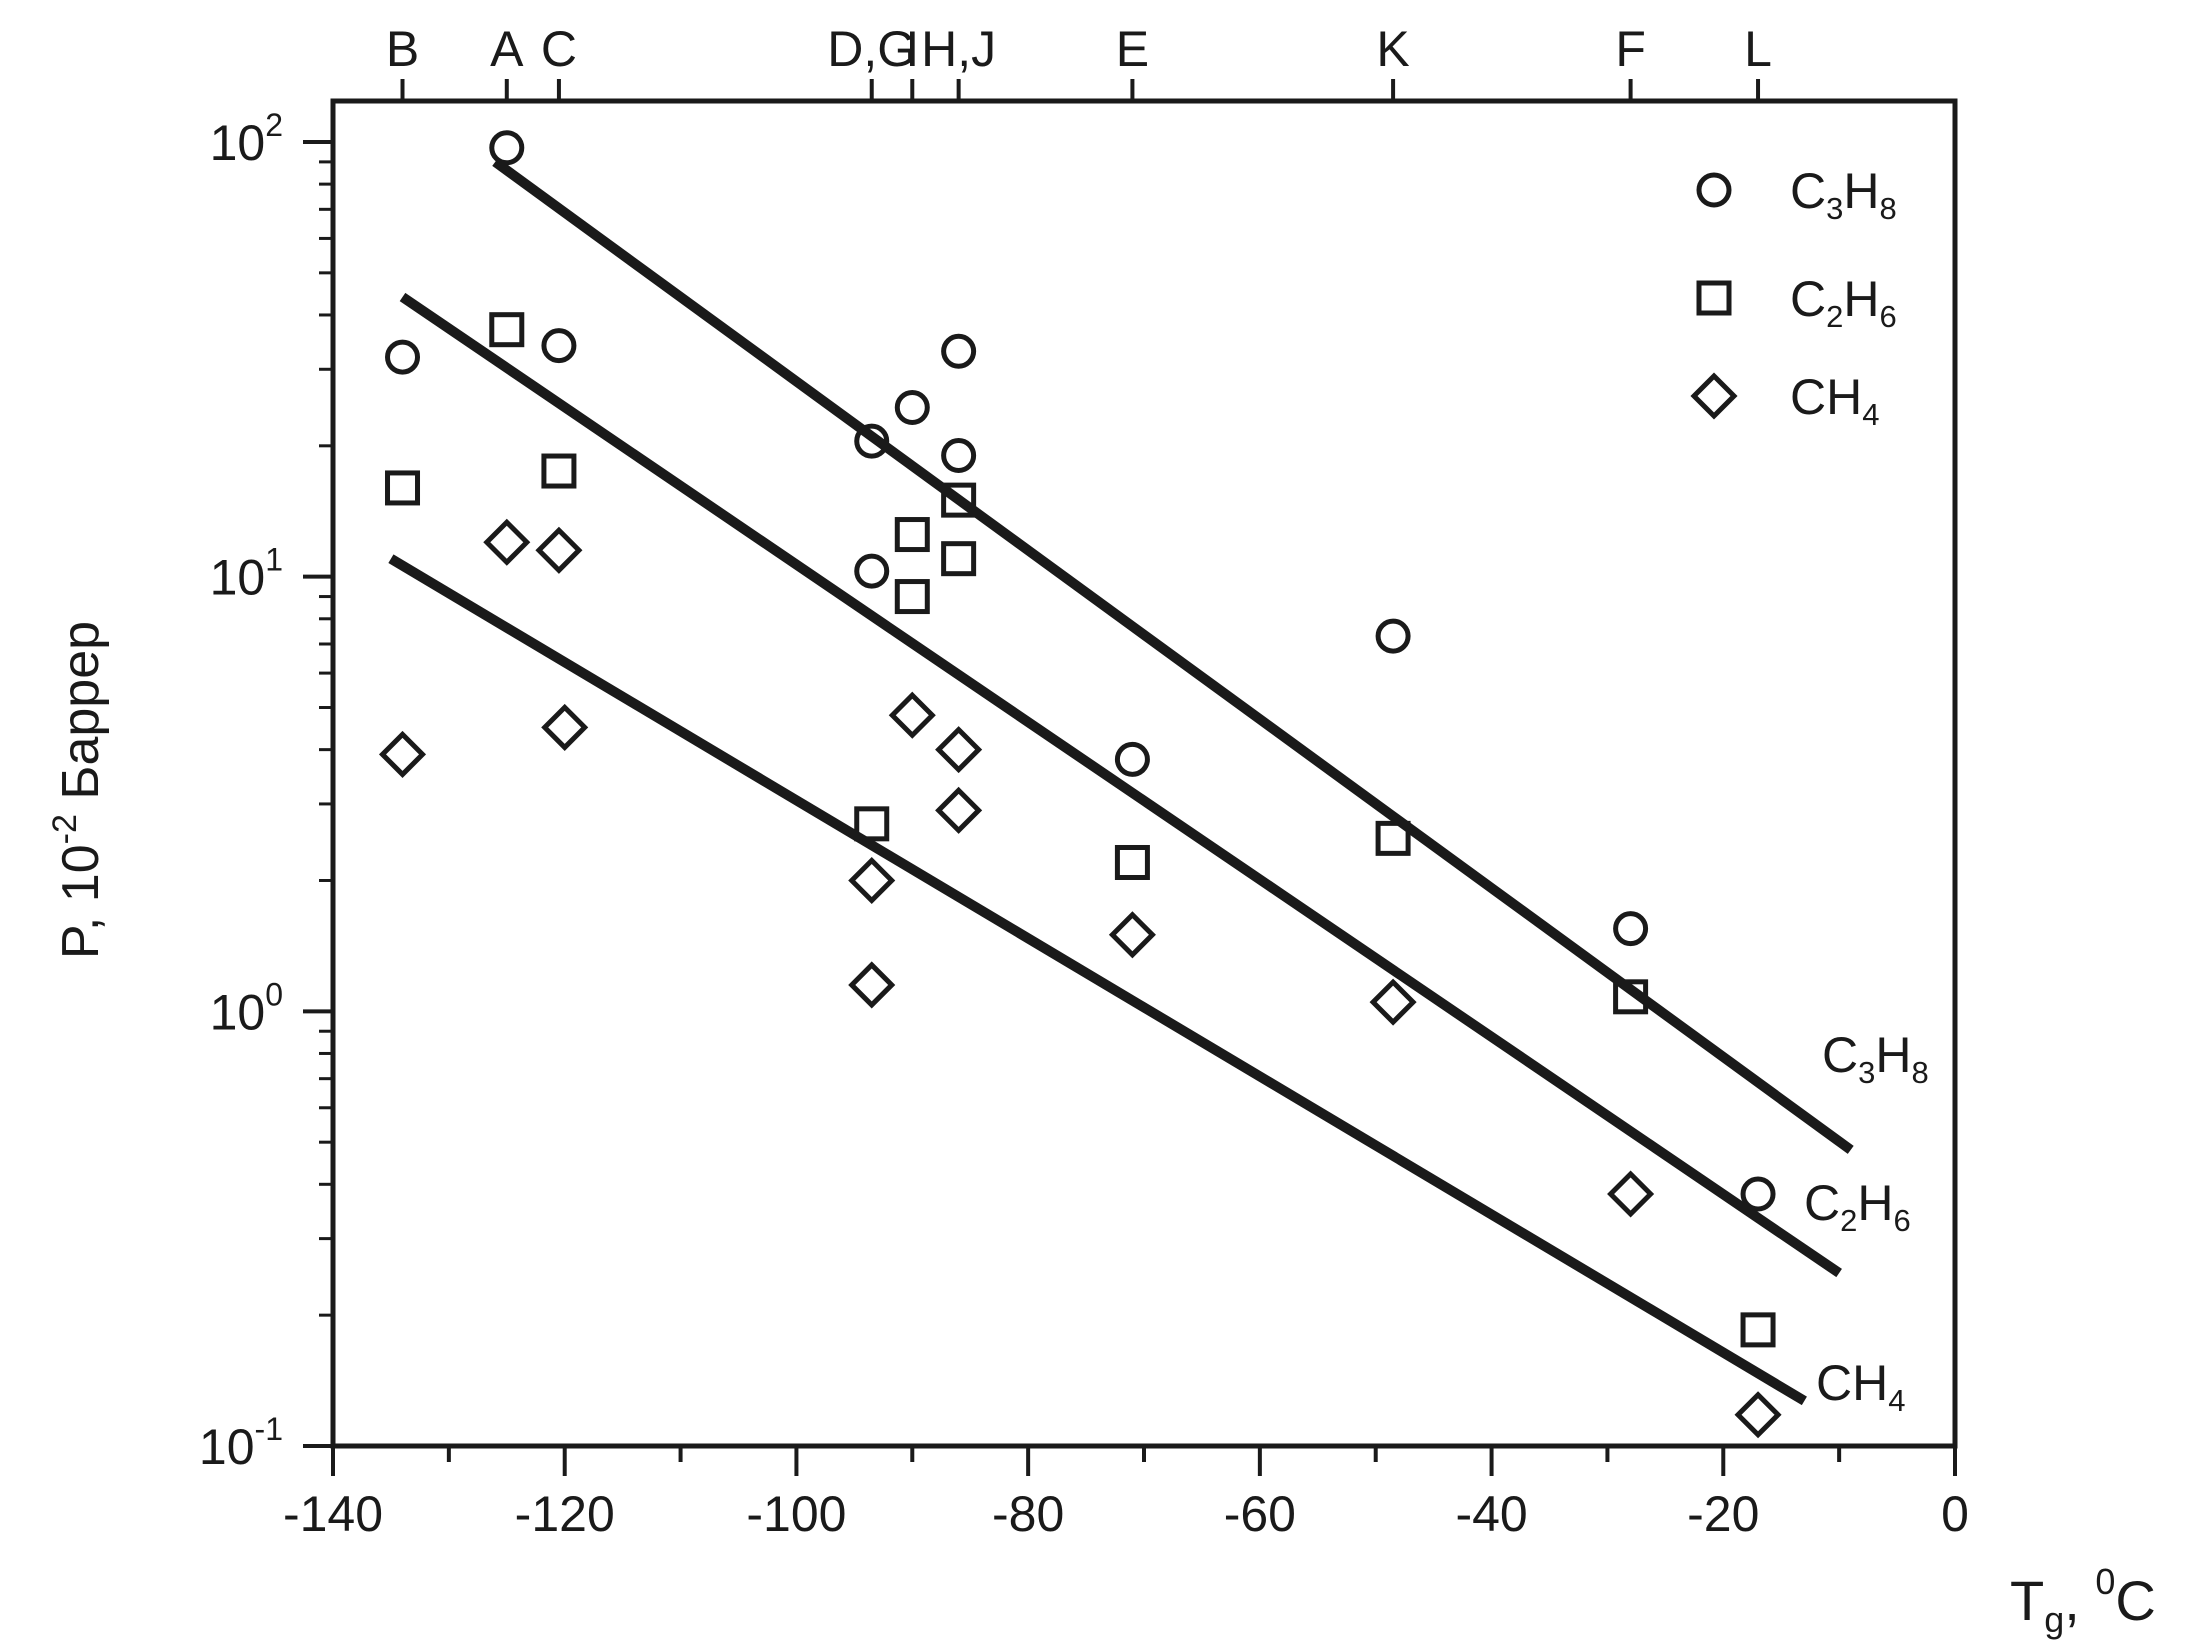  What do you see at coordinates (2135, 1600) in the screenshot?
I see `x-title-unit: C` at bounding box center [2135, 1600].